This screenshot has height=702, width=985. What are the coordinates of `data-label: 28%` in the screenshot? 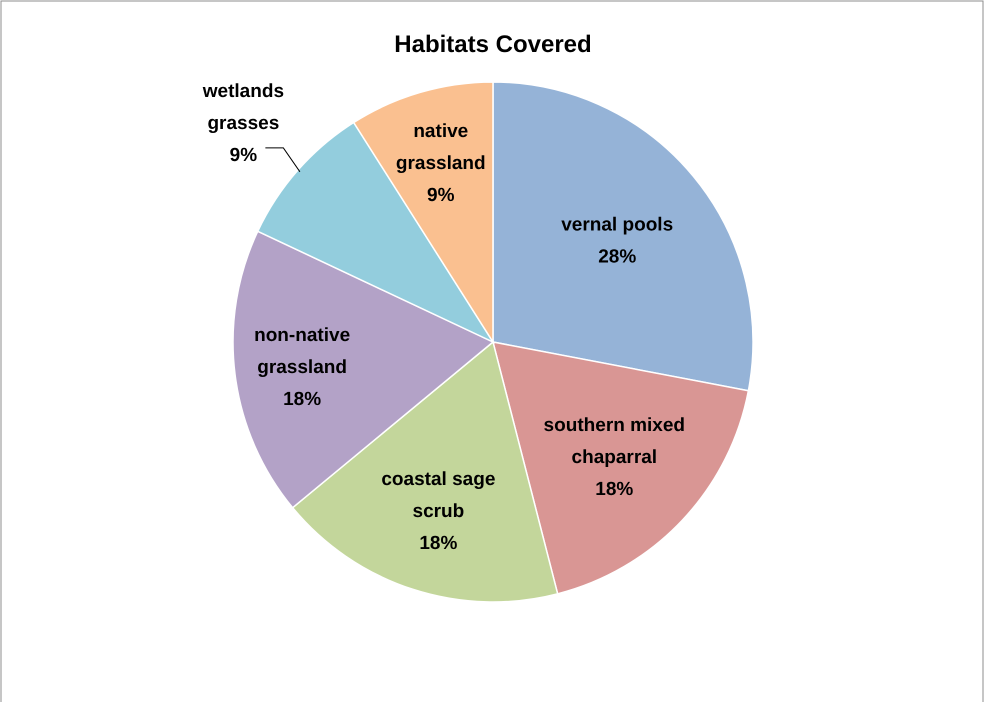 It's located at (617, 257).